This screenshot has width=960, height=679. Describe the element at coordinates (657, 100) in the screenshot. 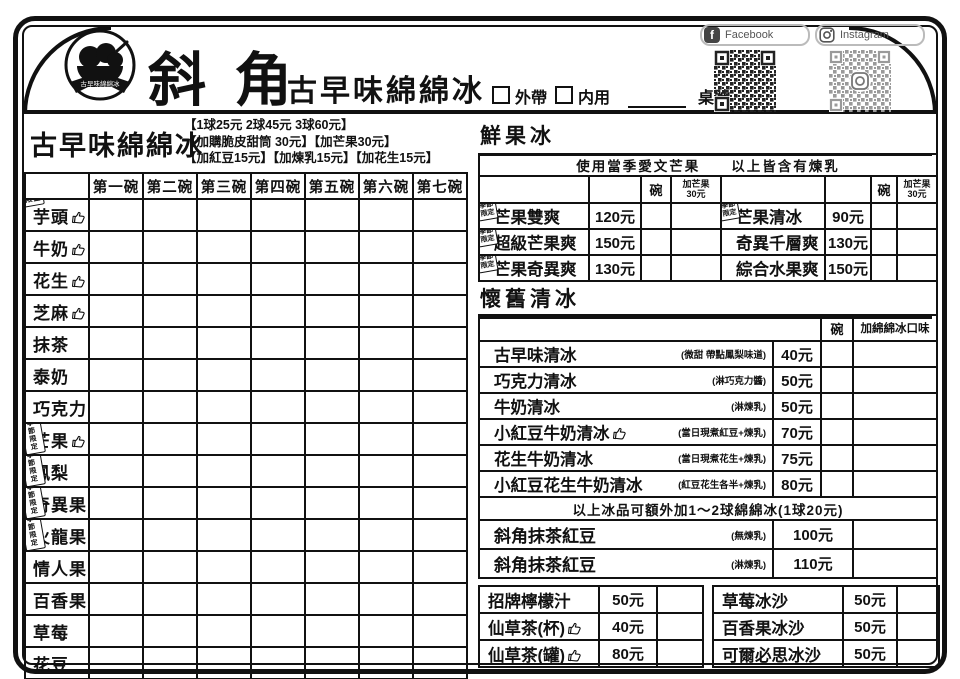

I see `table-number-line` at that location.